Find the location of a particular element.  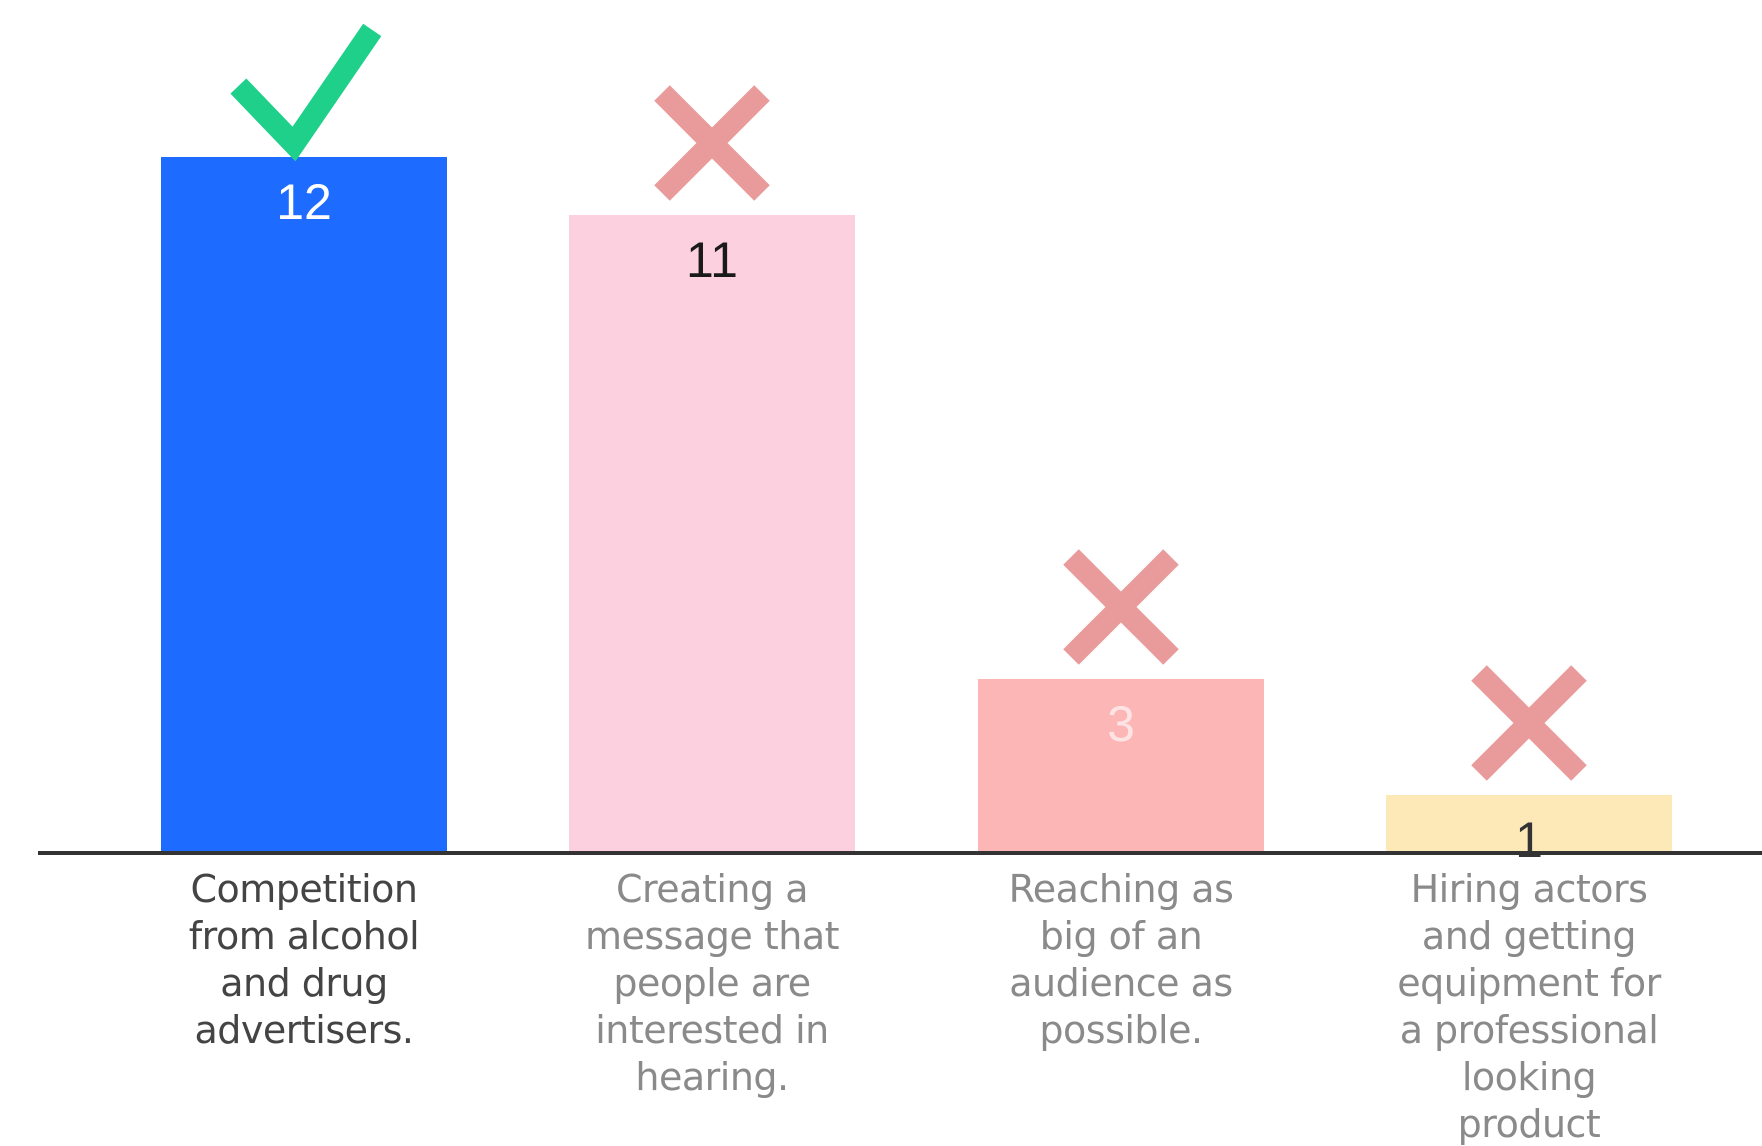

category-label-line: Reaching as is located at coordinates (1121, 889).